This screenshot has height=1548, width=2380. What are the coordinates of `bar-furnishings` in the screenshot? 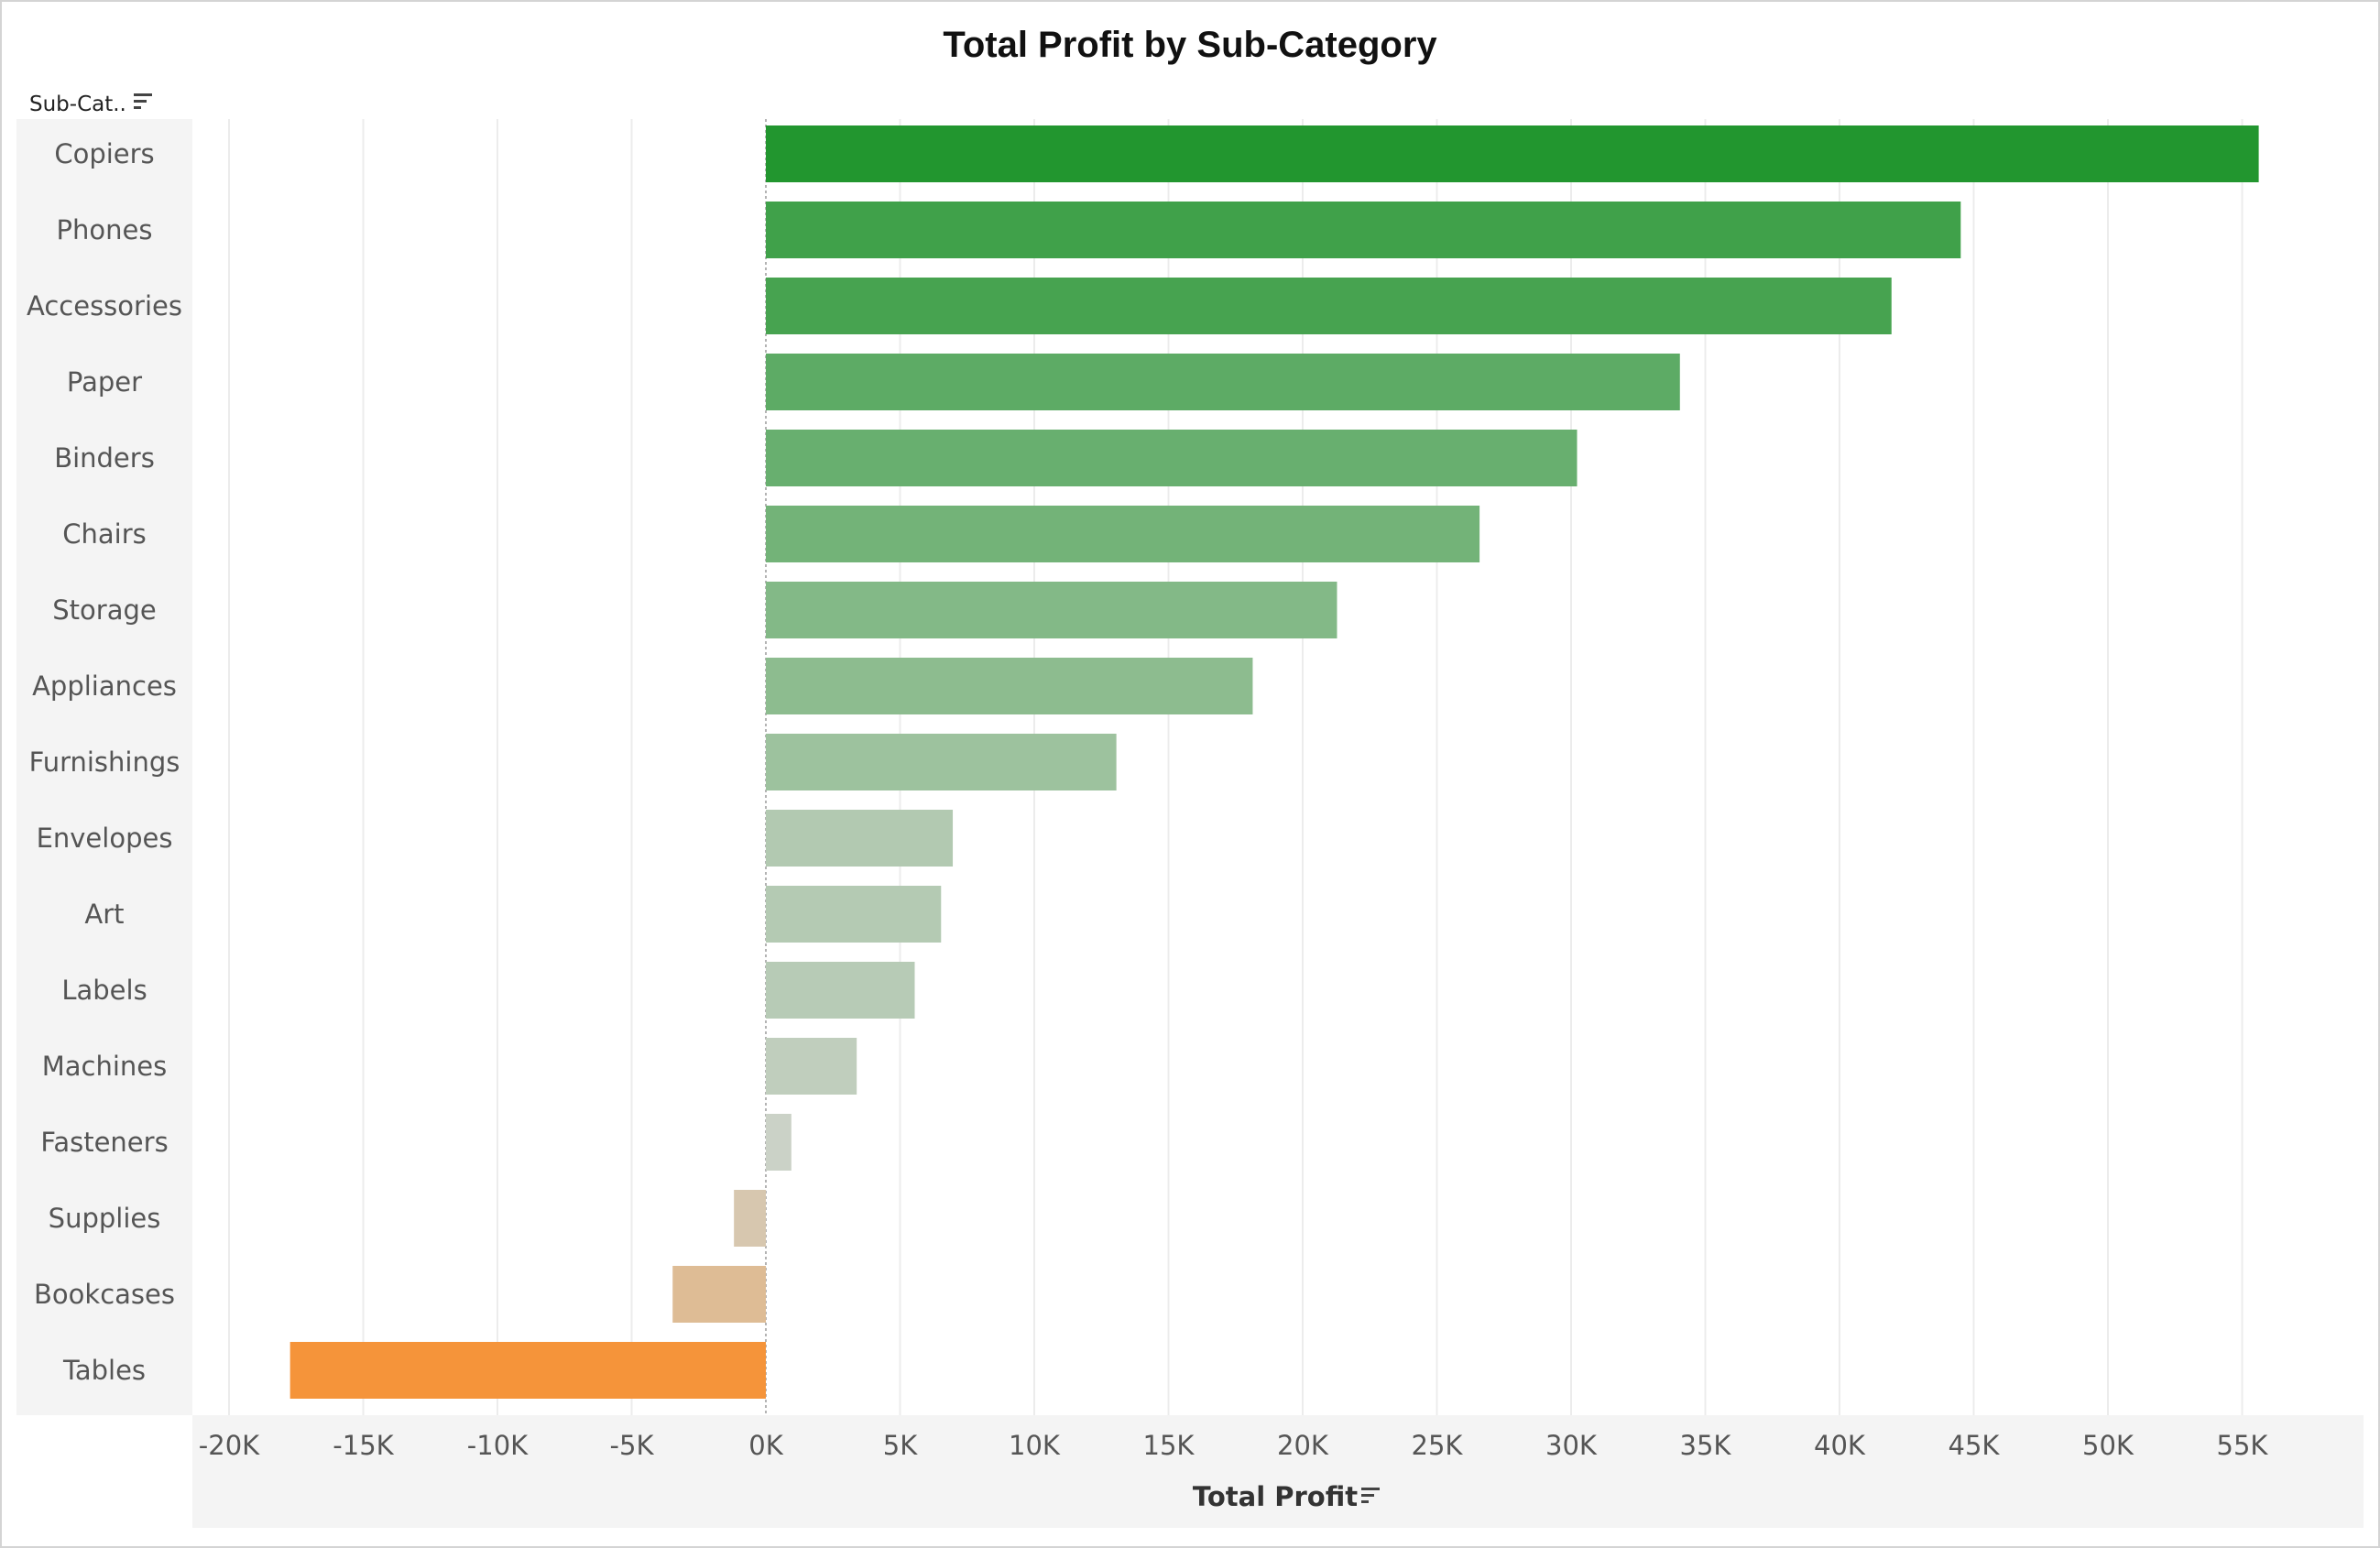 It's located at (941, 762).